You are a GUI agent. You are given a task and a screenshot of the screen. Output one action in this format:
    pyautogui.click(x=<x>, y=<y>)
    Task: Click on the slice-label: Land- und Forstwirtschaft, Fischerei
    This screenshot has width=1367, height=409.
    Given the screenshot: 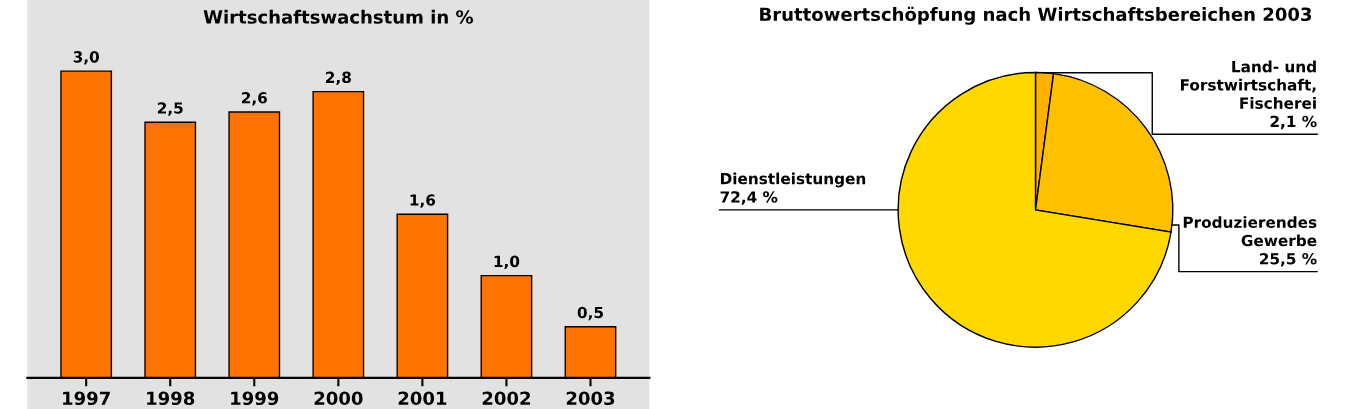 What is the action you would take?
    pyautogui.click(x=1248, y=84)
    